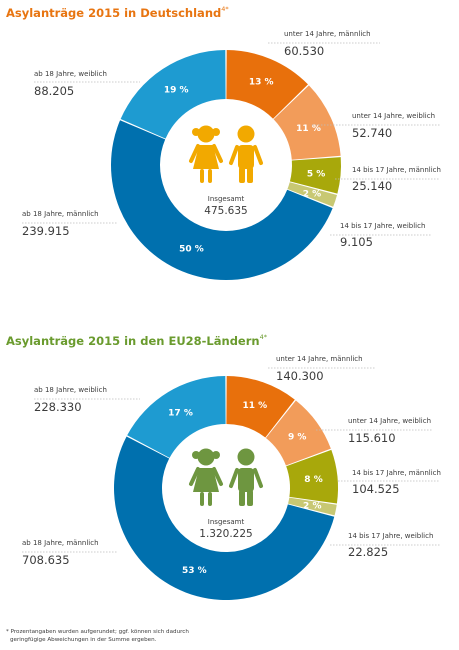  Describe the element at coordinates (372, 133) in the screenshot. I see `value-label-u14-female: 52.740` at that location.